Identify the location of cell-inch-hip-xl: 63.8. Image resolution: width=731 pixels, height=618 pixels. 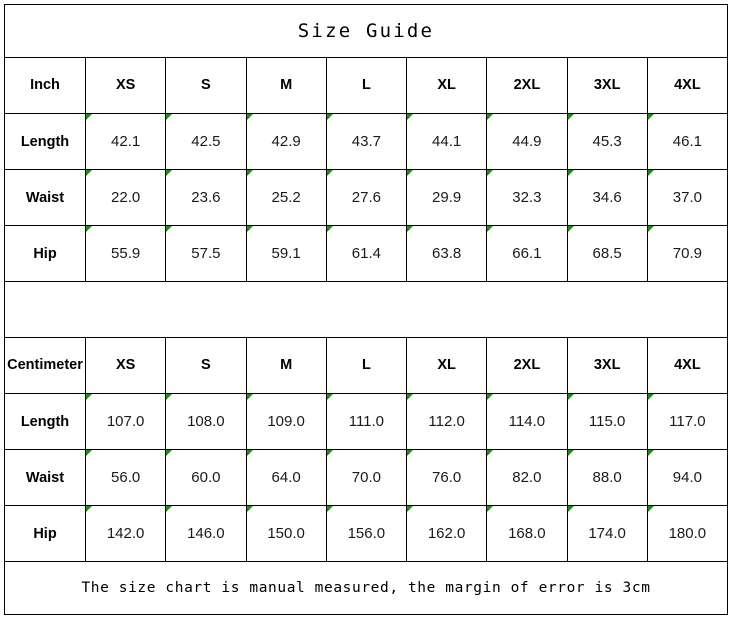
(446, 253).